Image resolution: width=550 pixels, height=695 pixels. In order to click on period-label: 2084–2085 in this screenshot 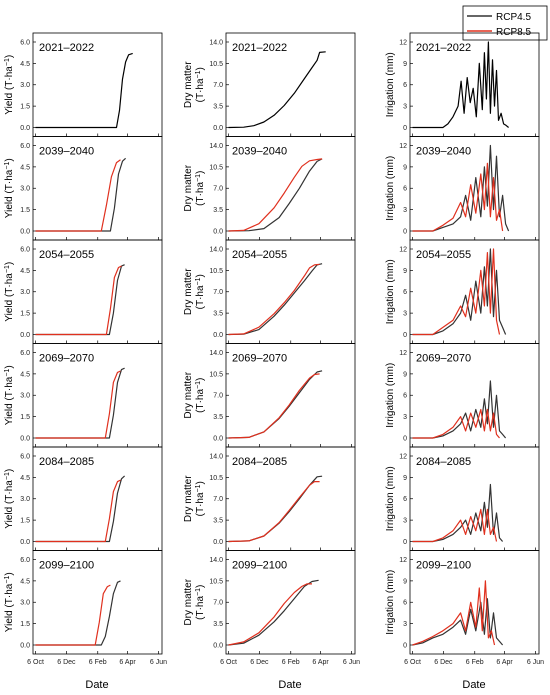, I will do `click(66, 462)`.